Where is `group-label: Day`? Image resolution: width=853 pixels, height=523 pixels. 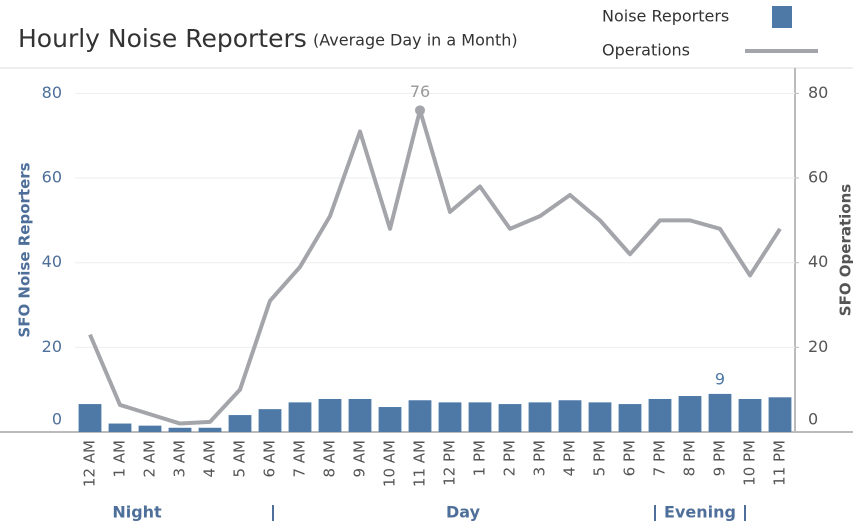
group-label: Day is located at coordinates (463, 512).